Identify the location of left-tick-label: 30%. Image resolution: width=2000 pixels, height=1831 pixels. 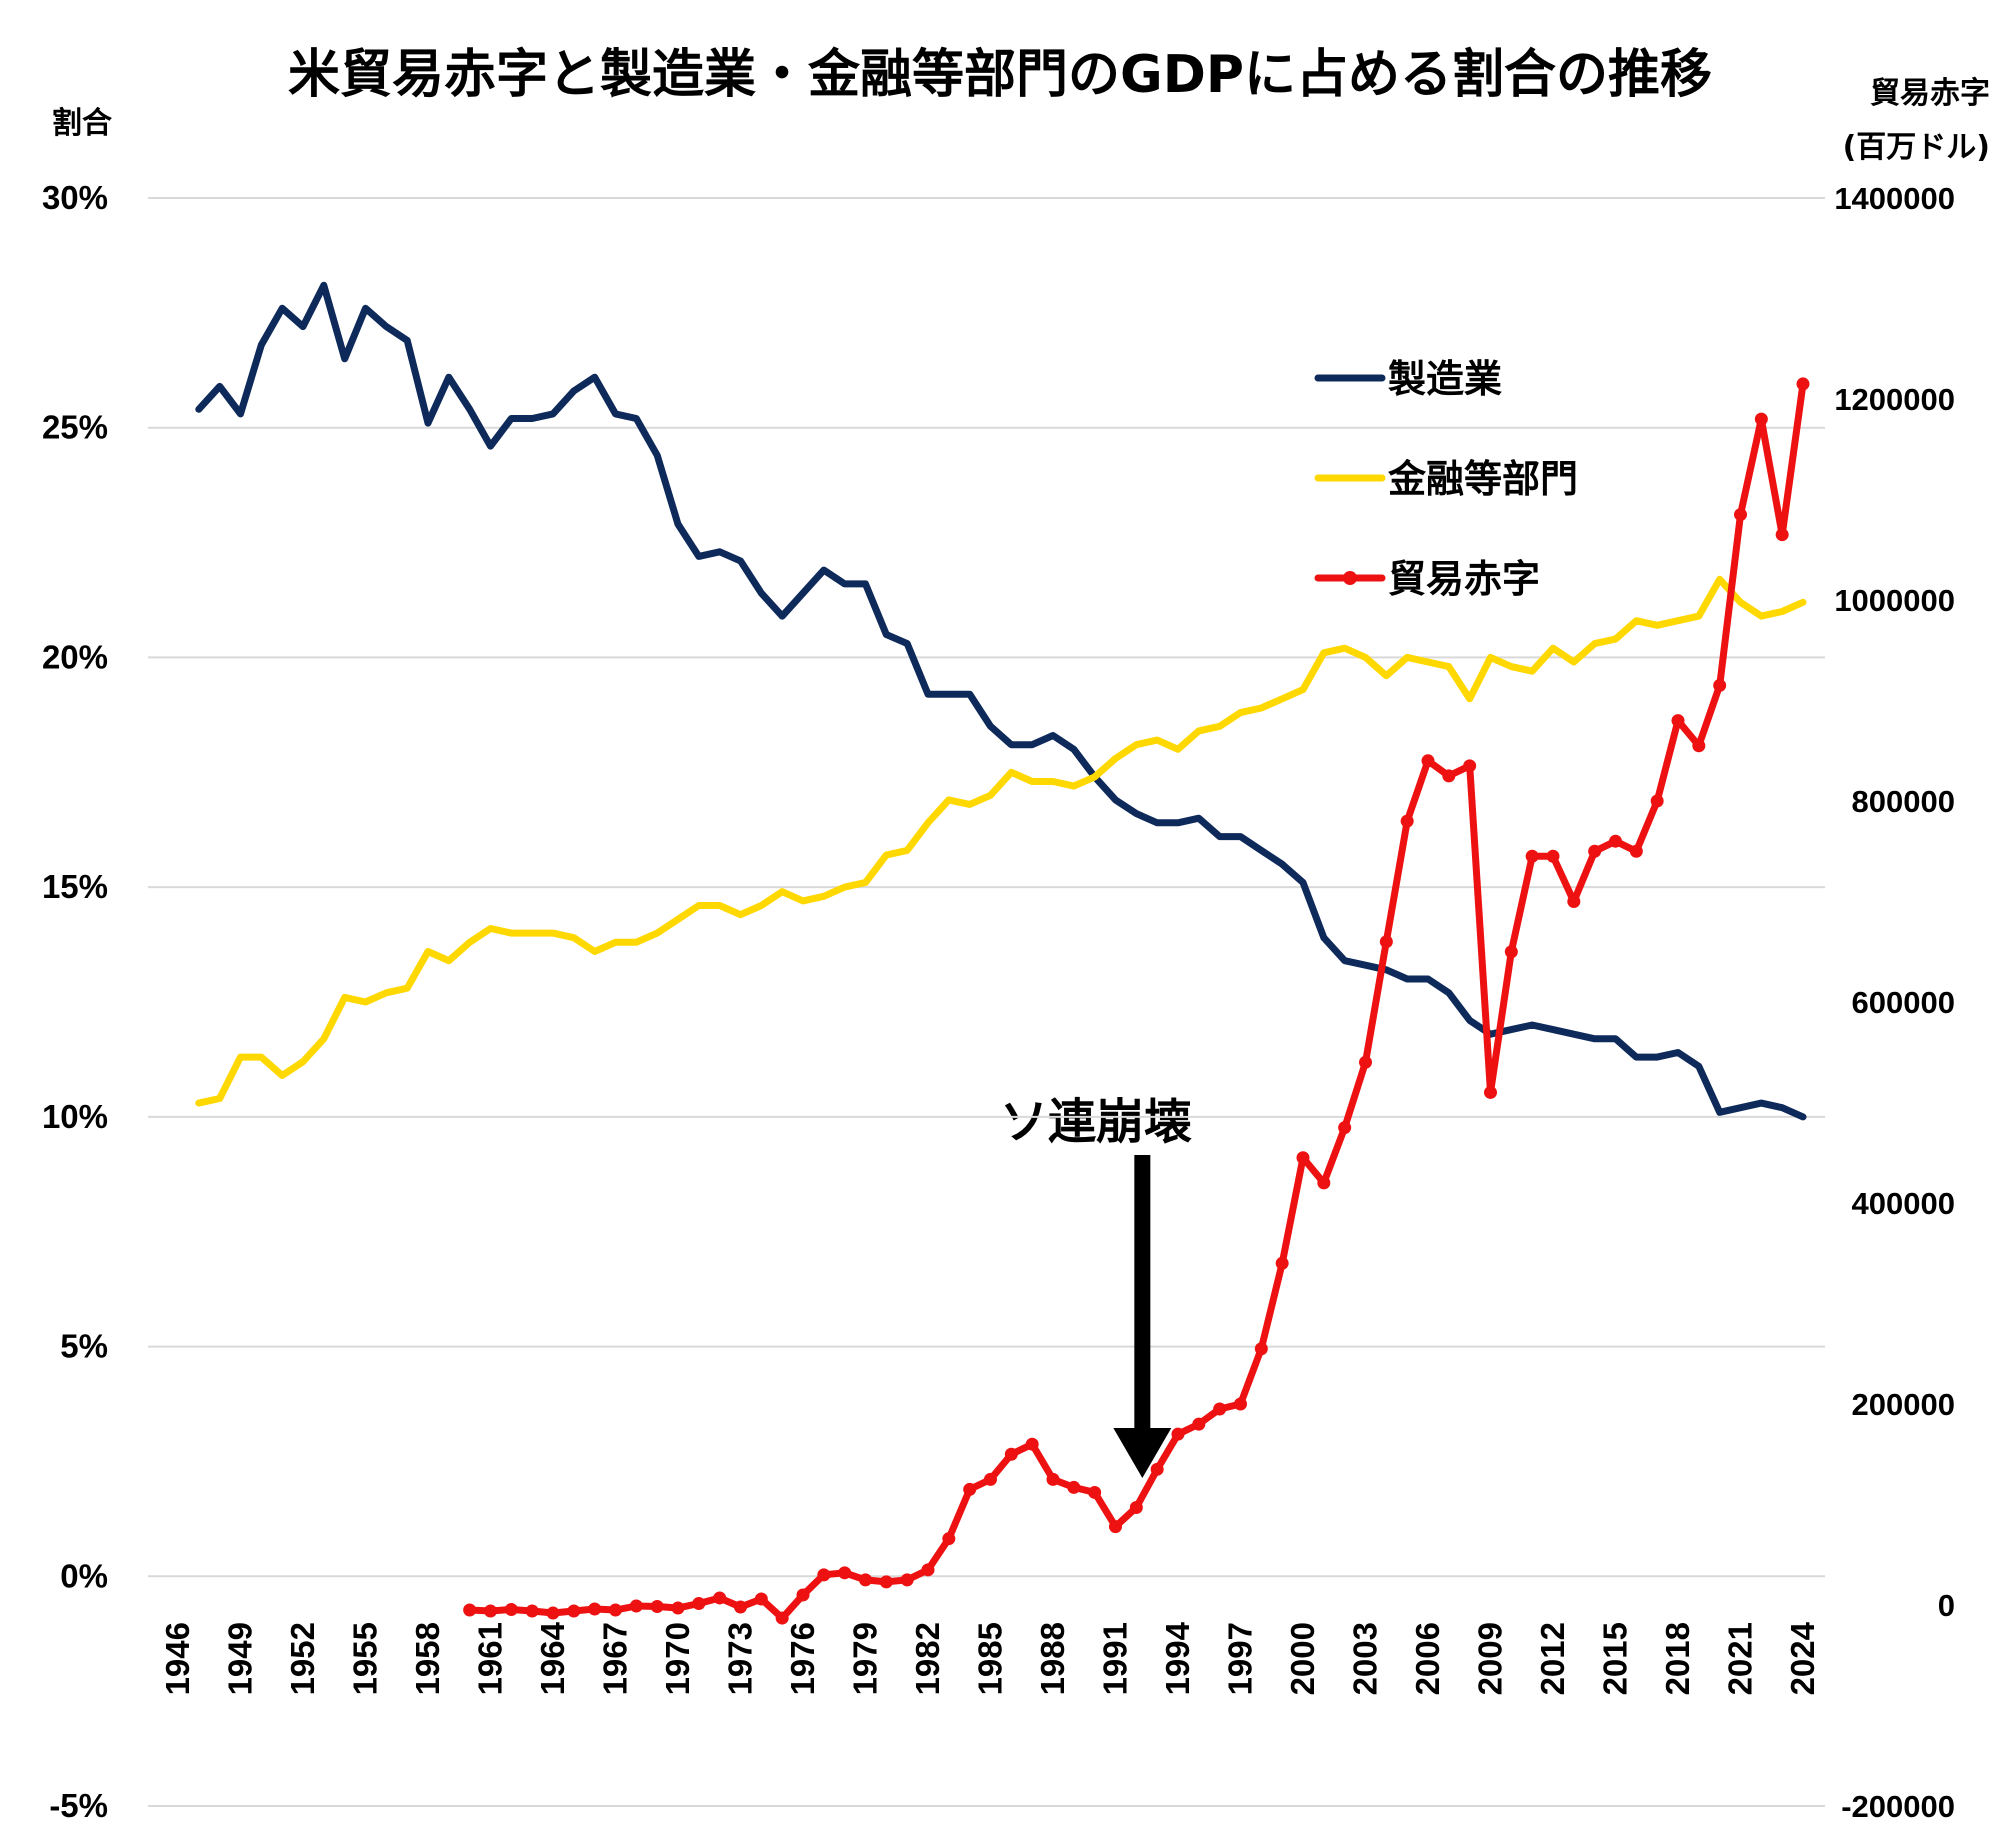
(75, 197).